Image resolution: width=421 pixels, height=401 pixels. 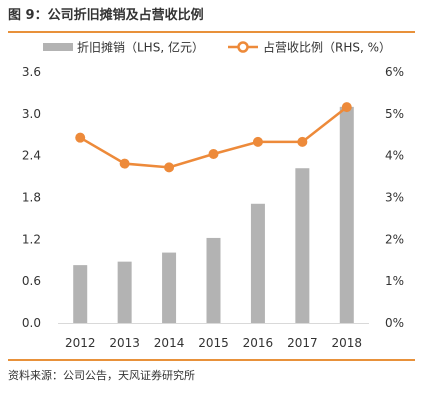 I want to click on legend-bar-label: 折旧摊销（LHS, 亿元）, so click(x=140, y=47).